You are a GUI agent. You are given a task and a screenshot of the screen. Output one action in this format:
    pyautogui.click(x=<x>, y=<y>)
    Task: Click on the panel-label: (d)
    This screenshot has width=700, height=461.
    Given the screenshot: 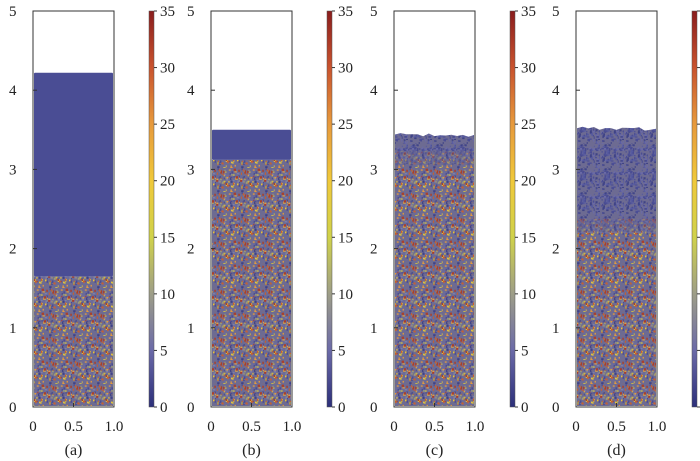 What is the action you would take?
    pyautogui.click(x=616, y=450)
    